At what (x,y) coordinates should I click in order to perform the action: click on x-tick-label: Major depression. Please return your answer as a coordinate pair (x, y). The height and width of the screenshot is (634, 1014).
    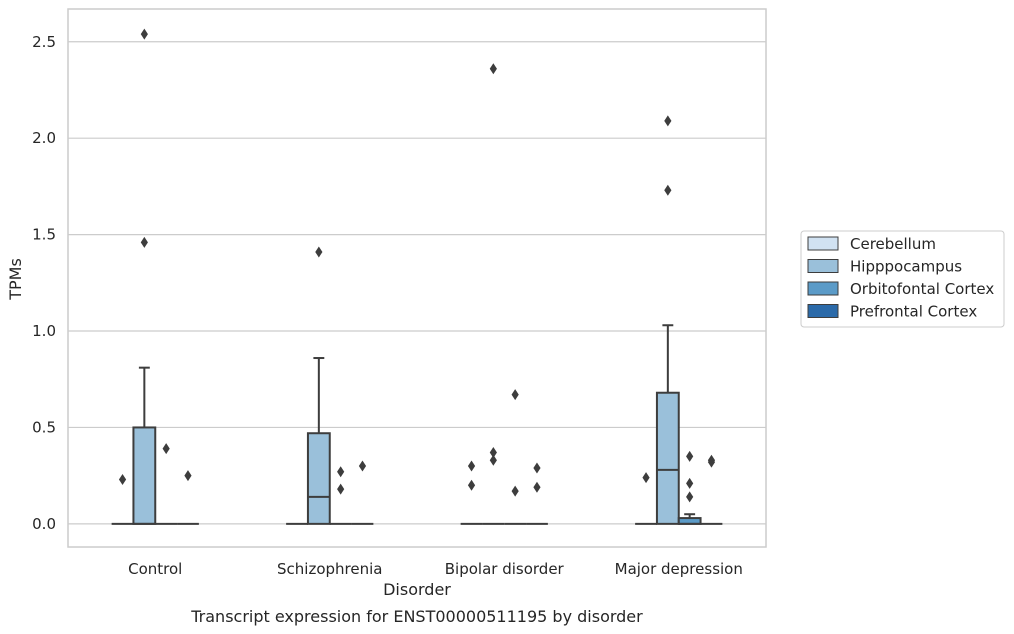
    Looking at the image, I should click on (679, 569).